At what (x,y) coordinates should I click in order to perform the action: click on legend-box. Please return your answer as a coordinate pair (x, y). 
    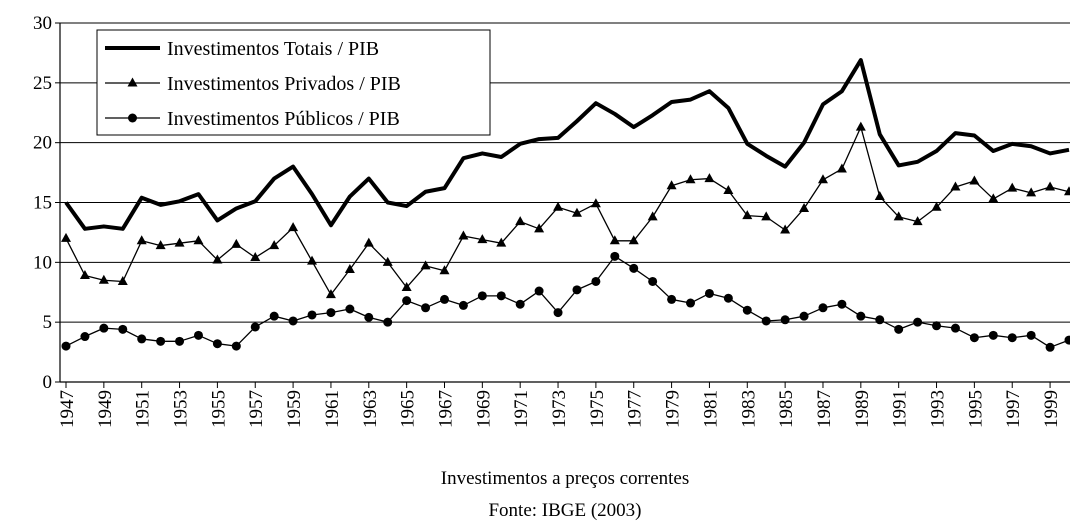
    Looking at the image, I should click on (293, 82).